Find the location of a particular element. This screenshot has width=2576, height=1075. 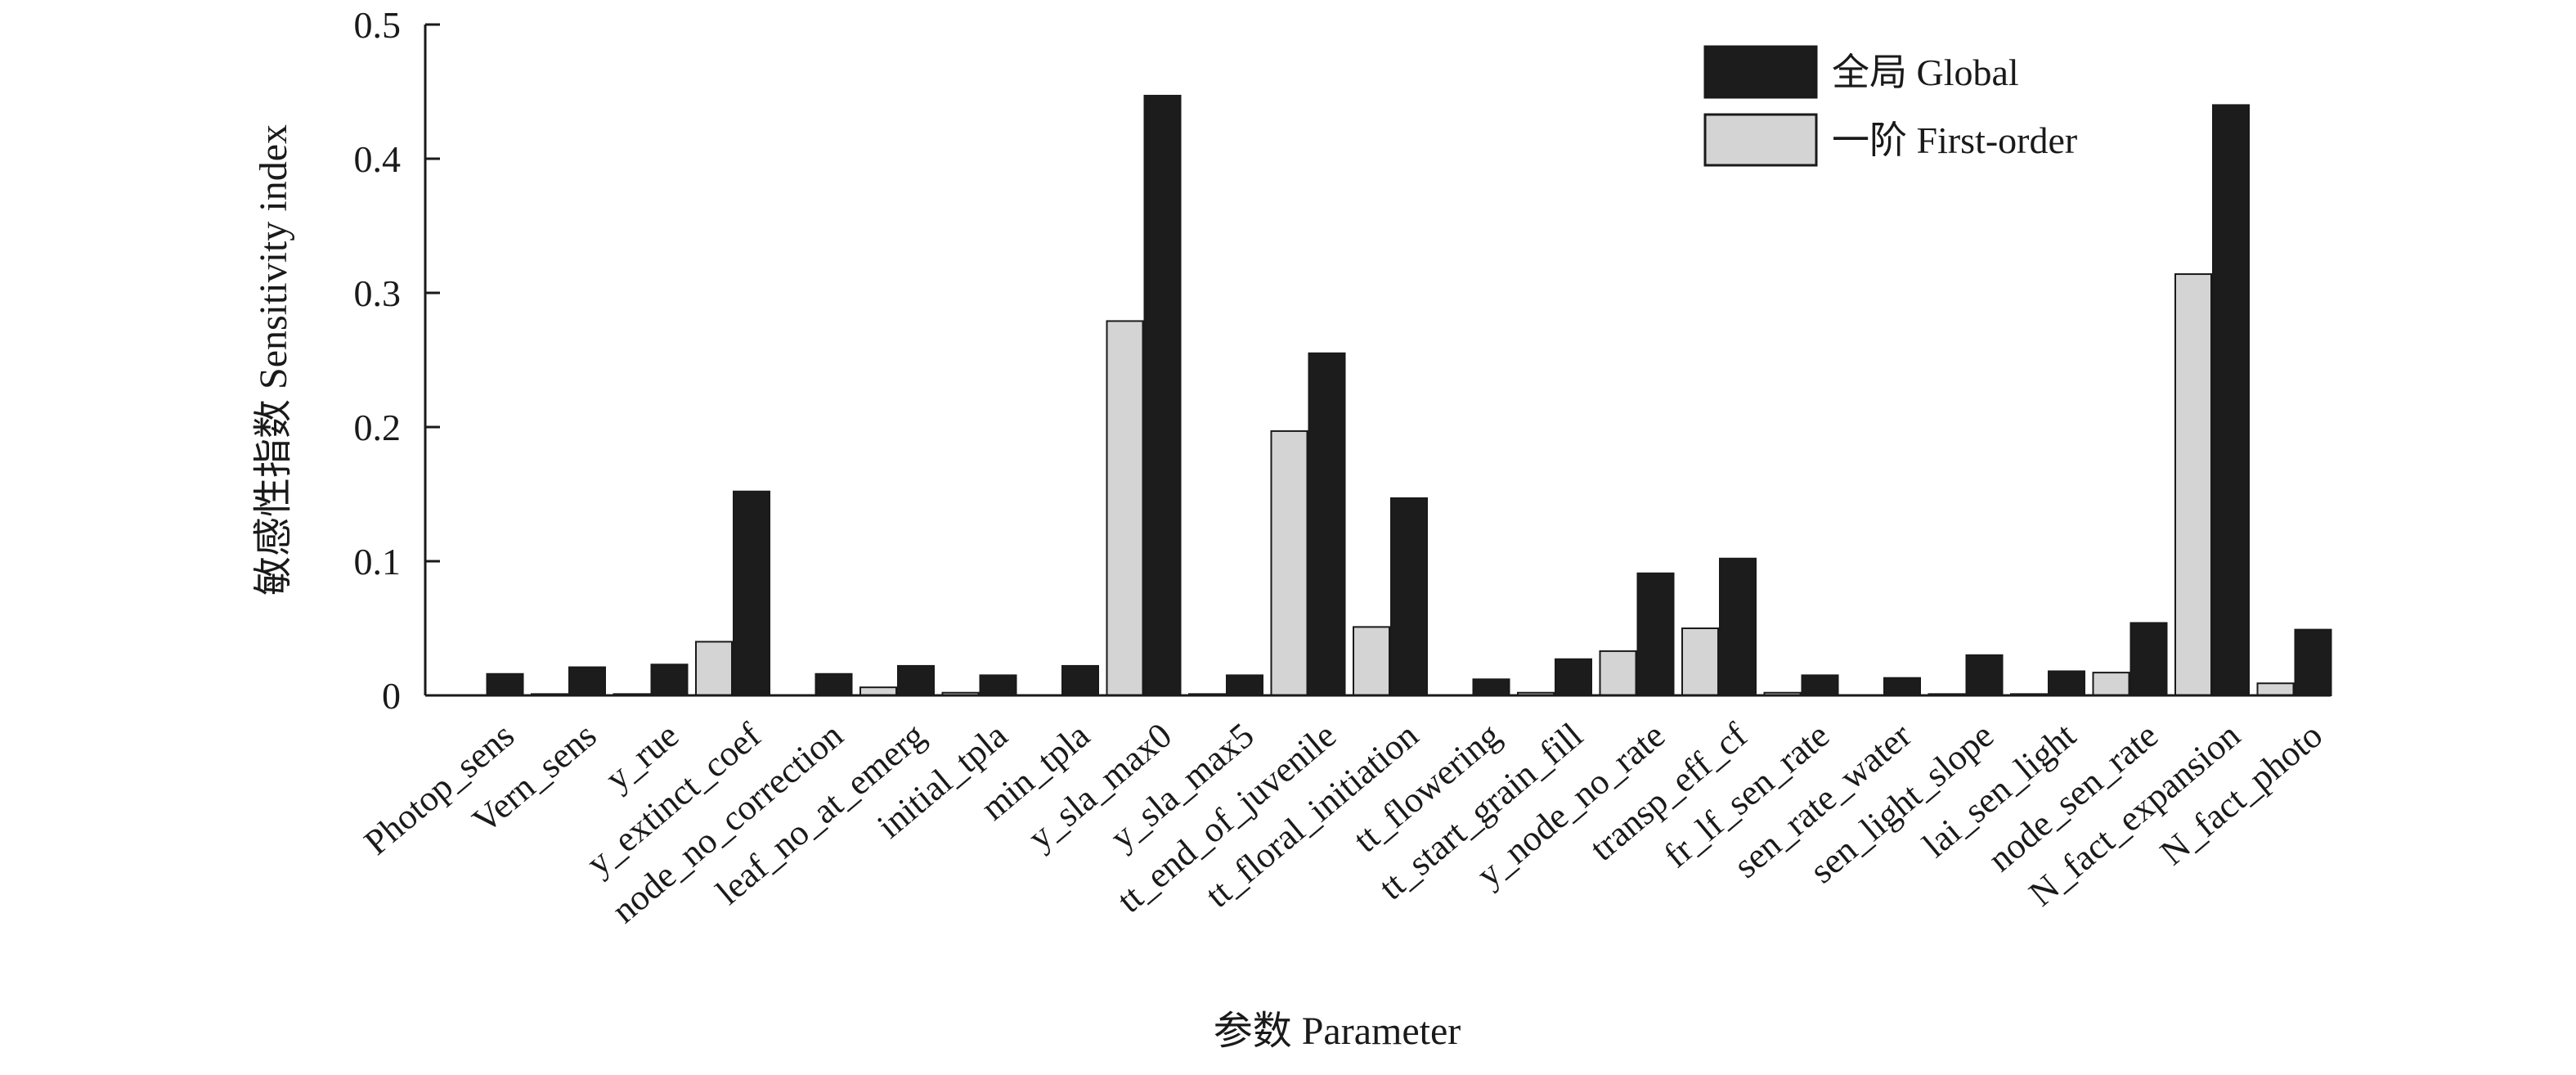

y-axis-title: 敏感性指数 Sensitivity index is located at coordinates (273, 360).